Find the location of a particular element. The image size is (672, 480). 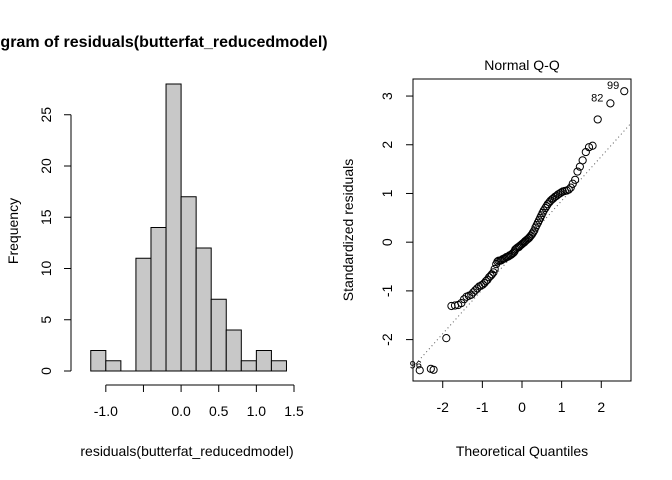

histogram-x-tick-label: 0.5 is located at coordinates (219, 411).